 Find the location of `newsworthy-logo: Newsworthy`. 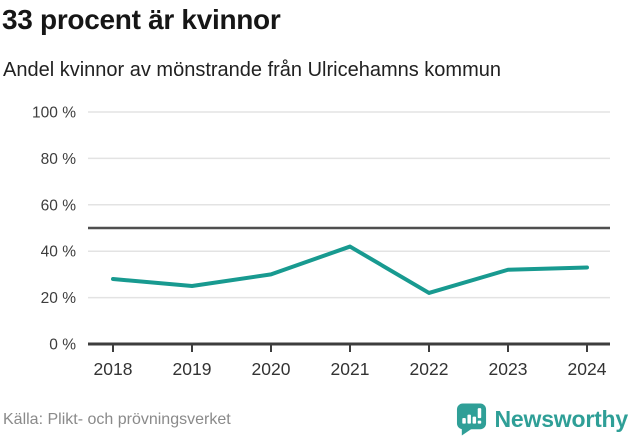

newsworthy-logo: Newsworthy is located at coordinates (542, 419).